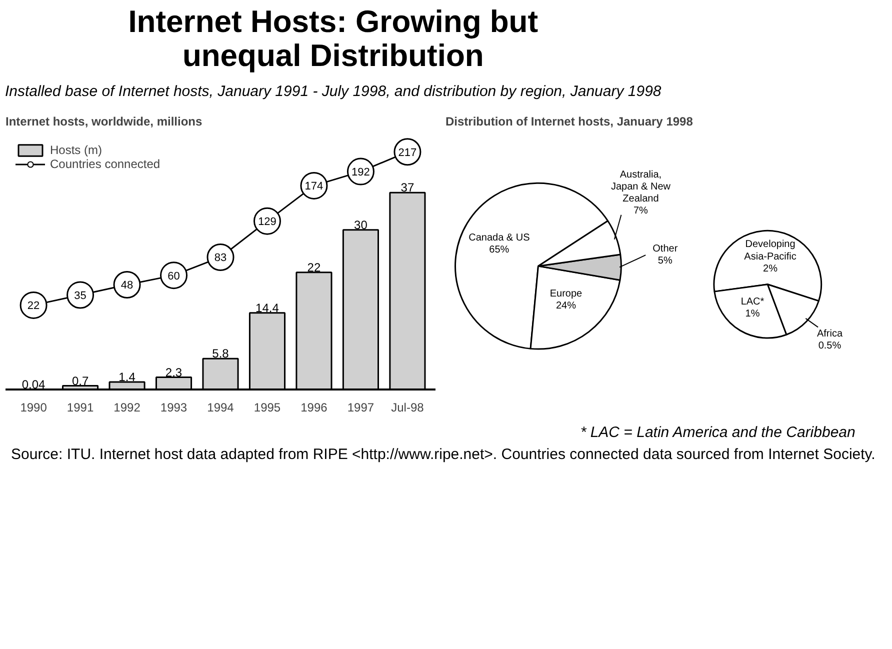  What do you see at coordinates (80, 381) in the screenshot?
I see `data-label: 0.7` at bounding box center [80, 381].